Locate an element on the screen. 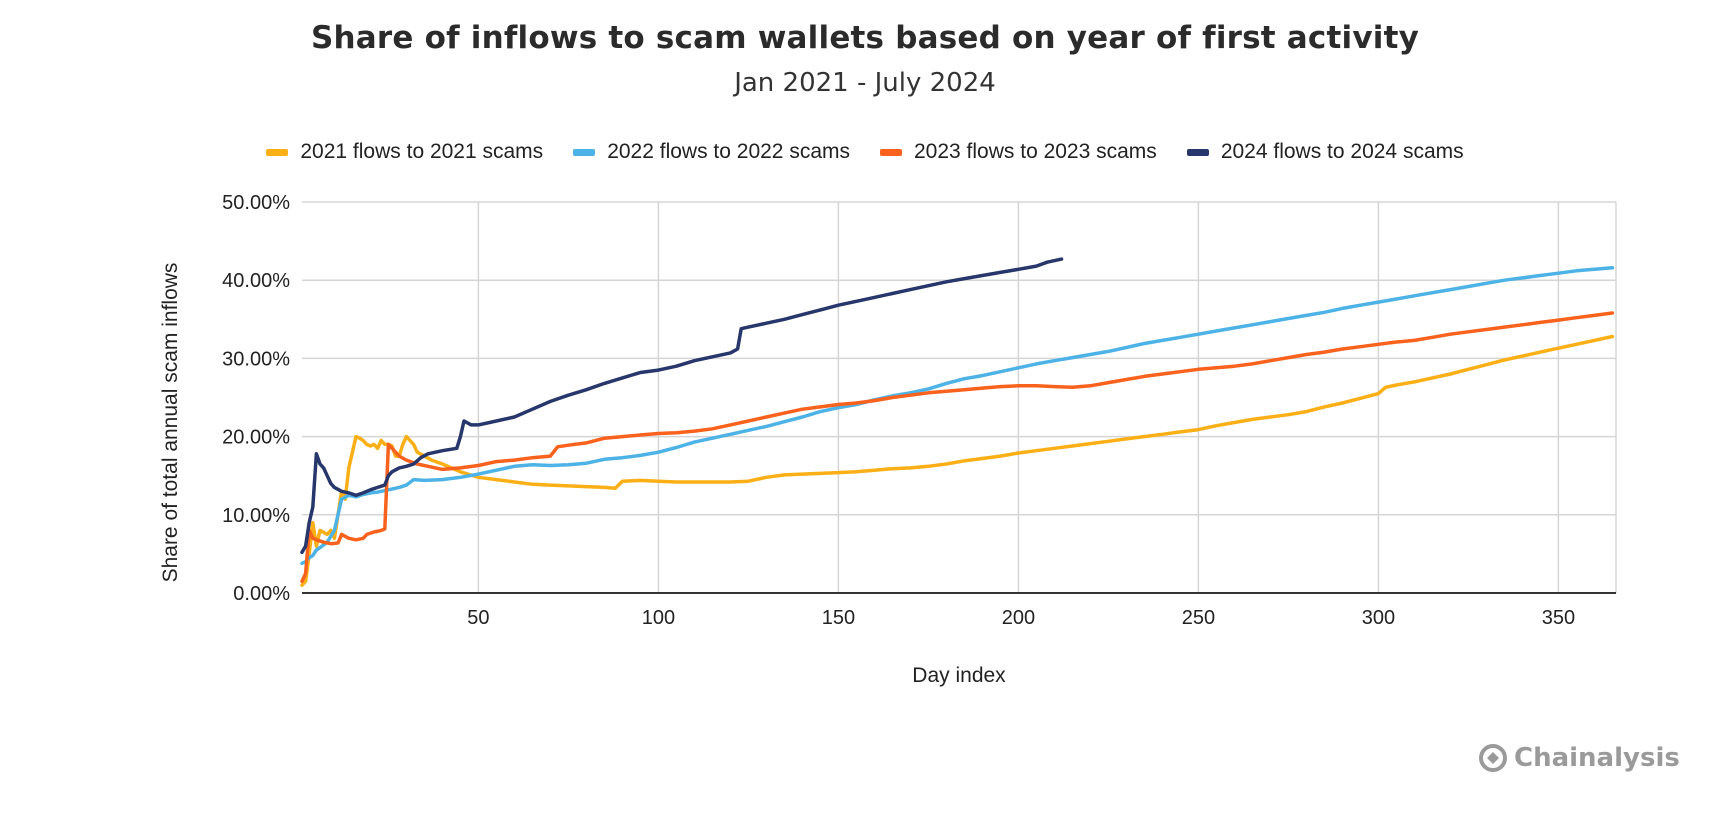 The image size is (1730, 832). y-tick-label: 10.00% is located at coordinates (256, 516).